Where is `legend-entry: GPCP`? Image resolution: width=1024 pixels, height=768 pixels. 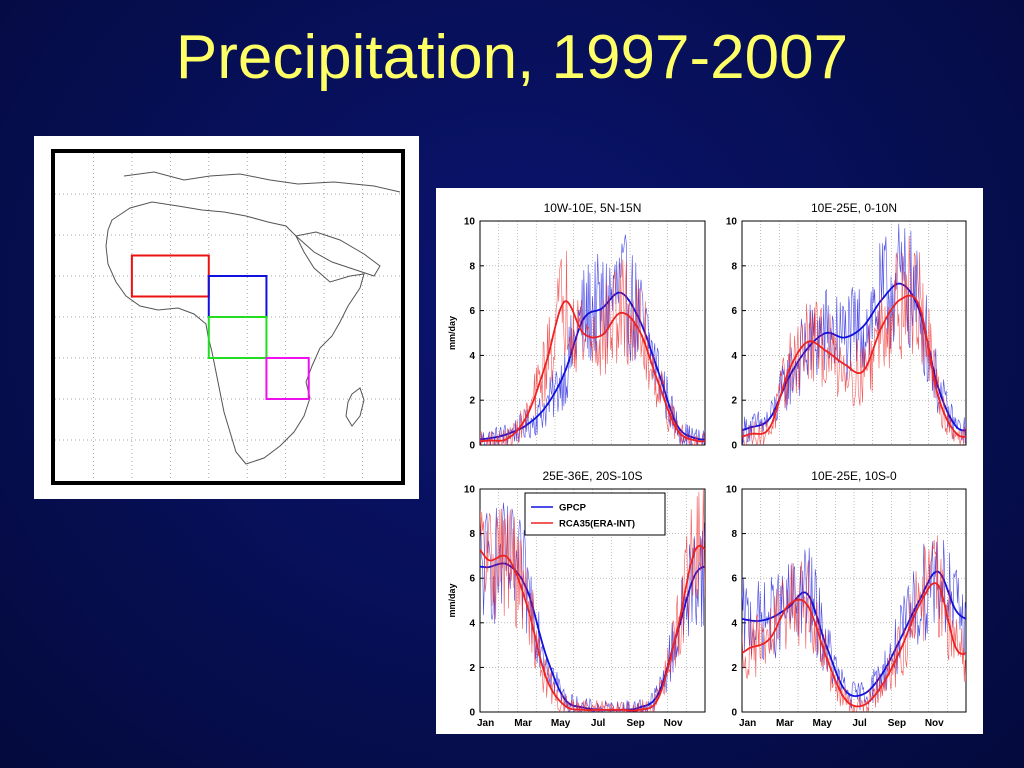 legend-entry: GPCP is located at coordinates (573, 508).